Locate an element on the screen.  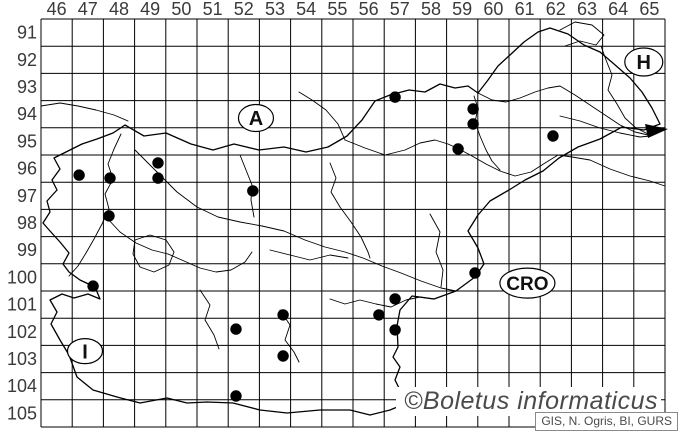
x-axis-label: 59 is located at coordinates (462, 9).